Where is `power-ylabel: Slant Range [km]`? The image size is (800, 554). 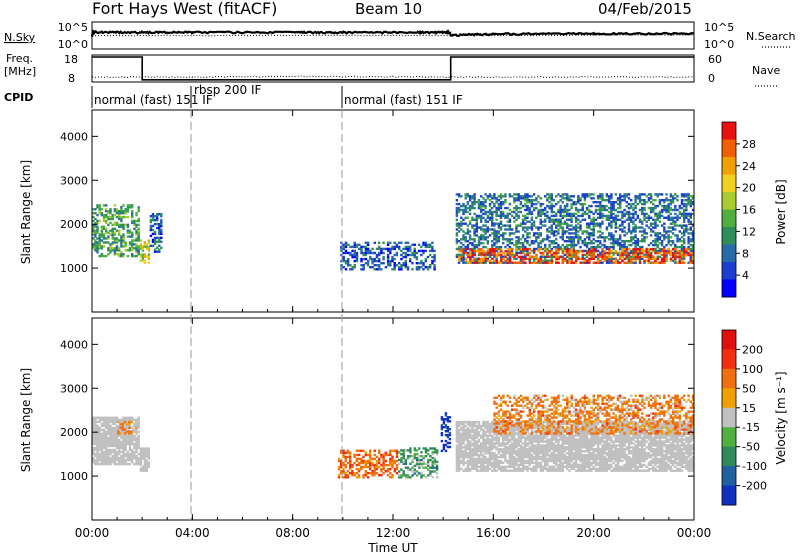 power-ylabel: Slant Range [km] is located at coordinates (26, 212).